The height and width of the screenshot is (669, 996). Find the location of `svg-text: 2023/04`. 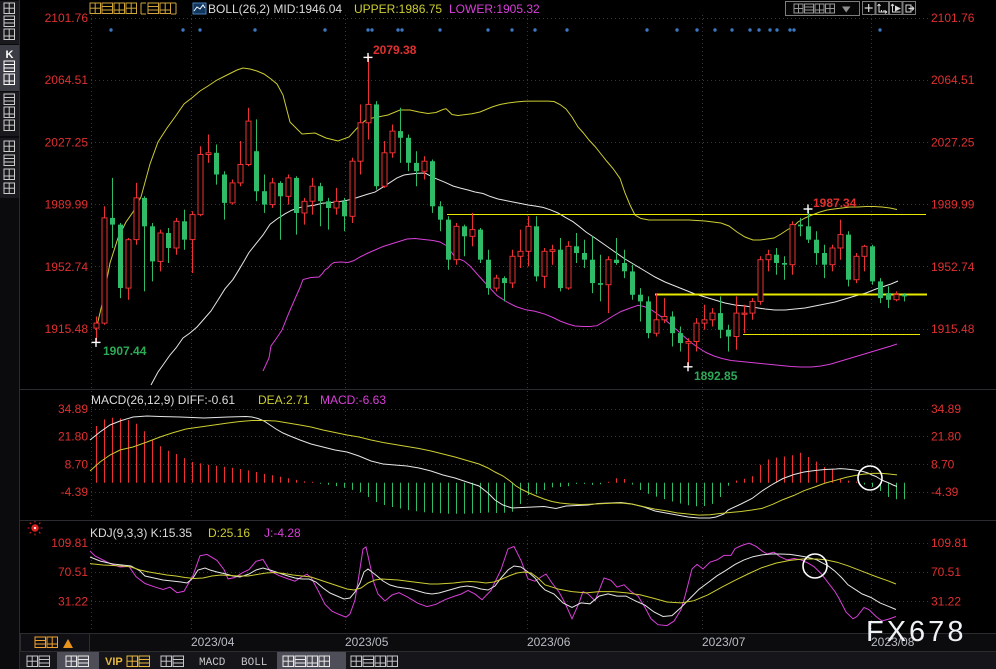

svg-text: 2023/04 is located at coordinates (213, 642).